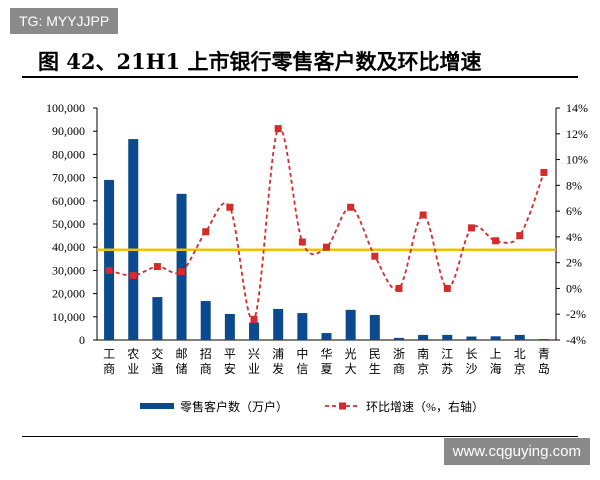  Describe the element at coordinates (496, 354) in the screenshot. I see `category-label: 上` at that location.